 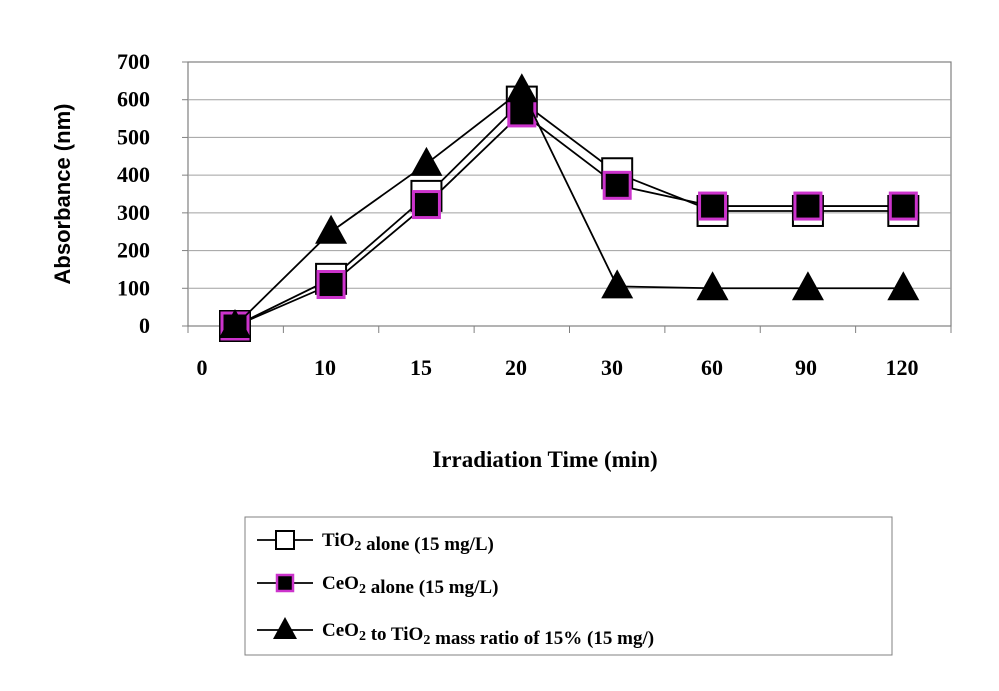 I want to click on y-tick-label: 400, so click(x=133, y=174).